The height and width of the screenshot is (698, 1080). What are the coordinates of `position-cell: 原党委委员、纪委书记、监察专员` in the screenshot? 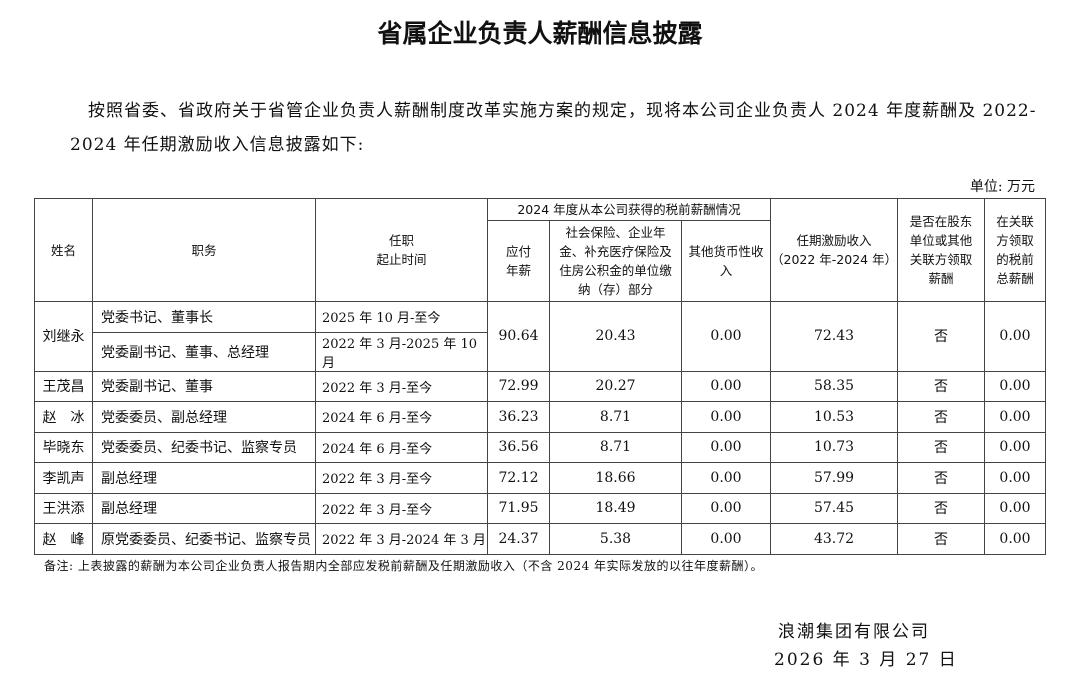 It's located at (204, 539).